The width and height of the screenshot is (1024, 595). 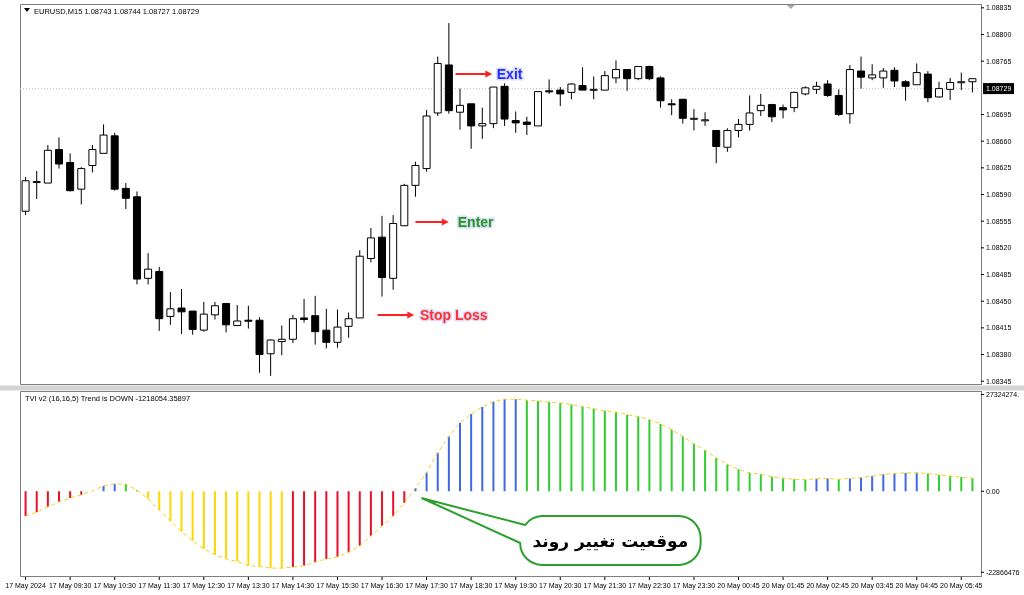 What do you see at coordinates (476, 222) in the screenshot?
I see `annotation: Enter` at bounding box center [476, 222].